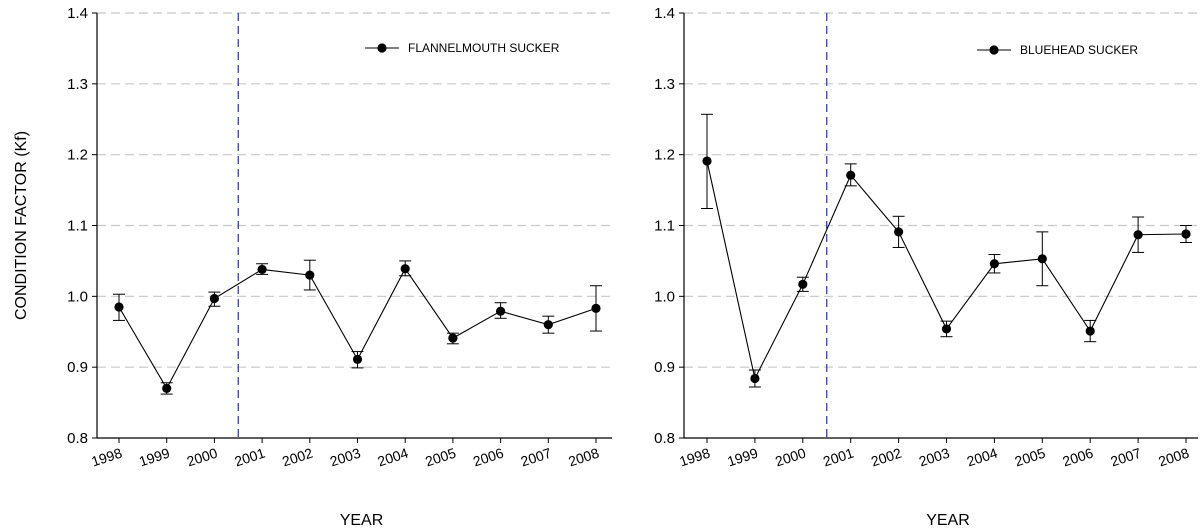  What do you see at coordinates (357, 328) in the screenshot?
I see `series-line` at bounding box center [357, 328].